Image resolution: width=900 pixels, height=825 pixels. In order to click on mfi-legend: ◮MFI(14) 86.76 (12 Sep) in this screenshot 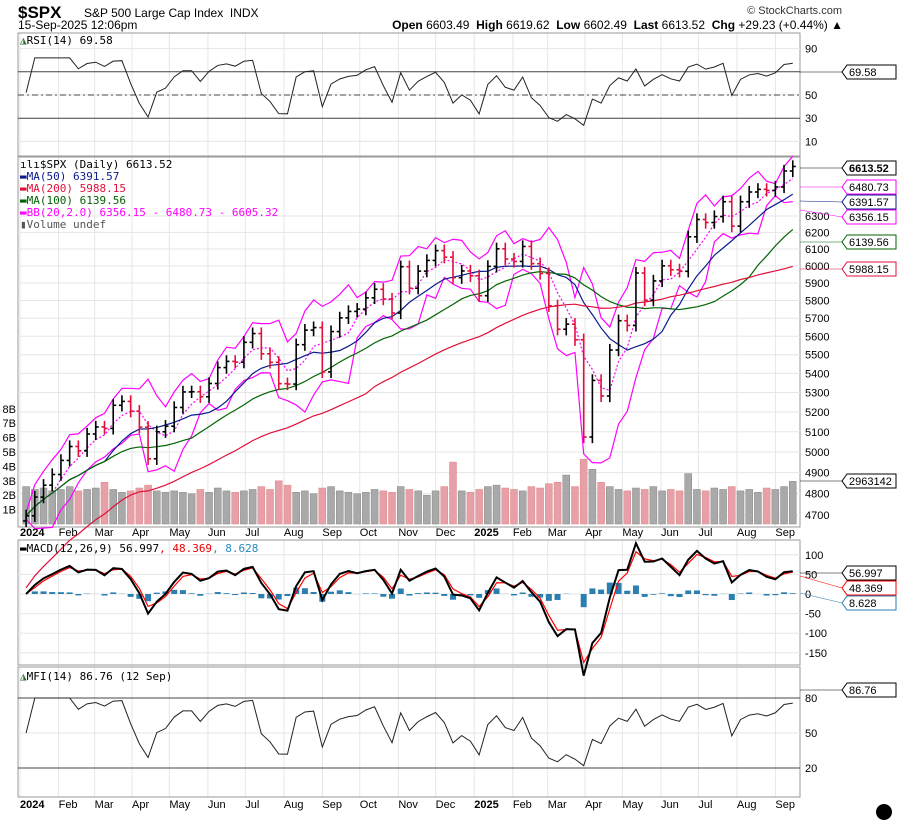, I will do `click(96, 676)`.